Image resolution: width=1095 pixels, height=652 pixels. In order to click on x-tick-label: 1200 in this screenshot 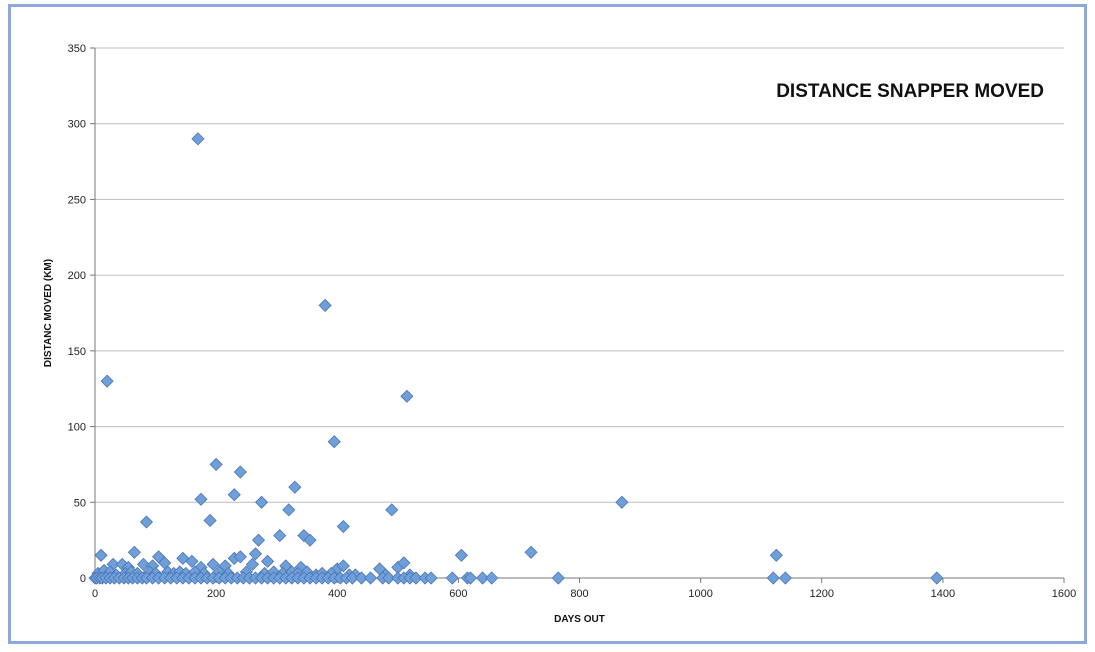, I will do `click(822, 594)`.